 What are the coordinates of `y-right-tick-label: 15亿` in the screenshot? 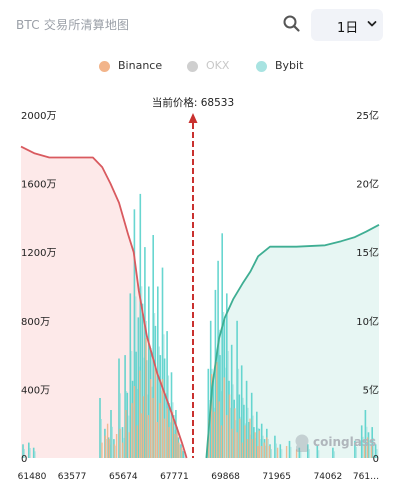 It's located at (367, 252).